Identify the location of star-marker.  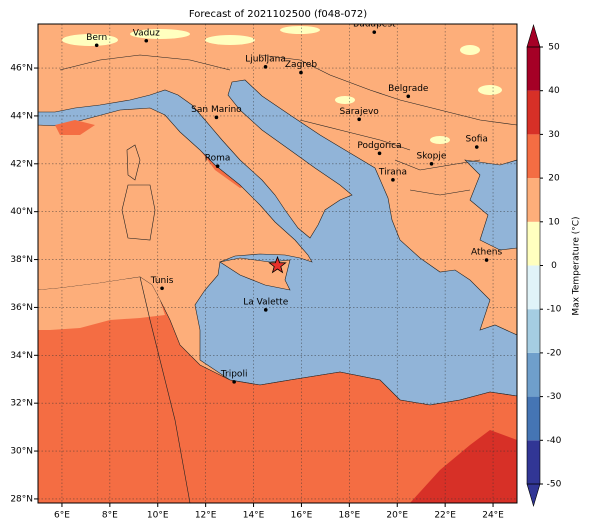
(277, 264).